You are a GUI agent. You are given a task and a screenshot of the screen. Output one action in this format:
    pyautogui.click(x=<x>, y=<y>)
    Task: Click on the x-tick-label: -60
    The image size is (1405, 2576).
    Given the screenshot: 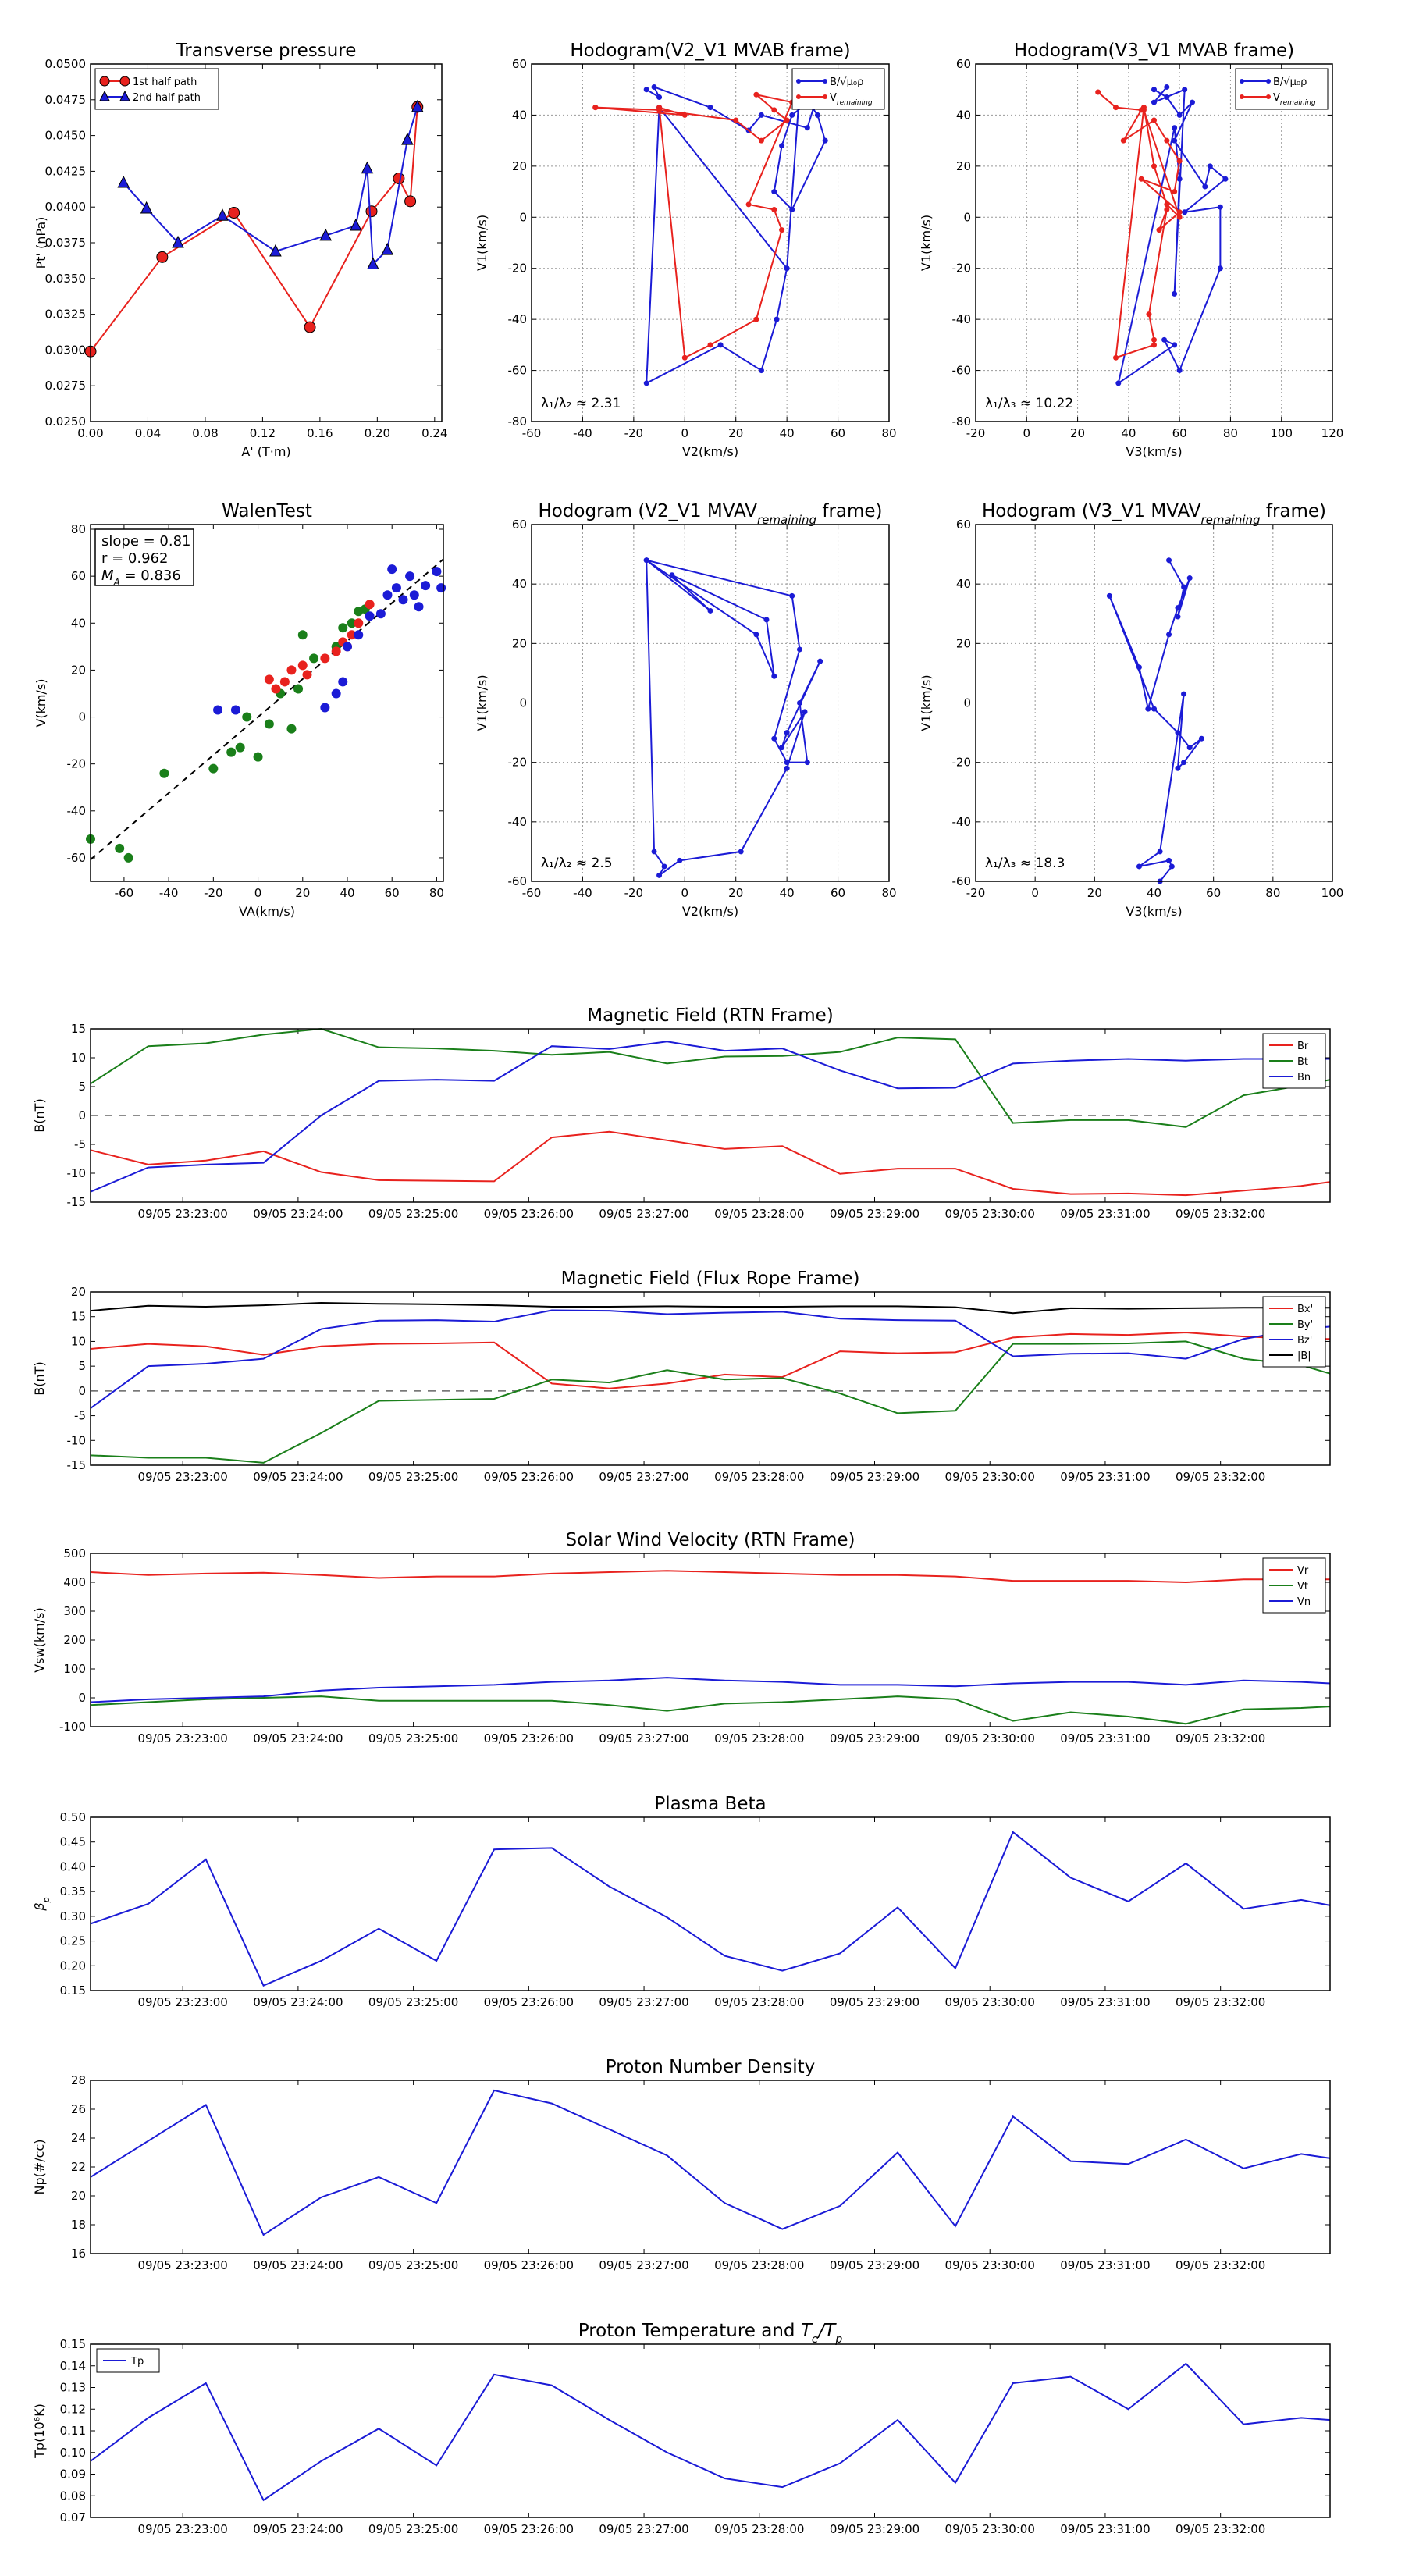 What is the action you would take?
    pyautogui.click(x=532, y=893)
    